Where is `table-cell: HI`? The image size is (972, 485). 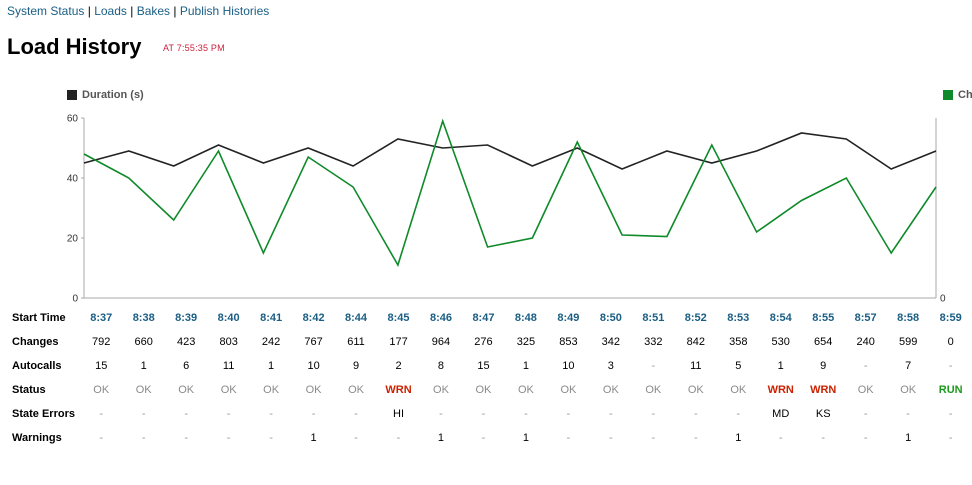
table-cell: HI is located at coordinates (399, 414).